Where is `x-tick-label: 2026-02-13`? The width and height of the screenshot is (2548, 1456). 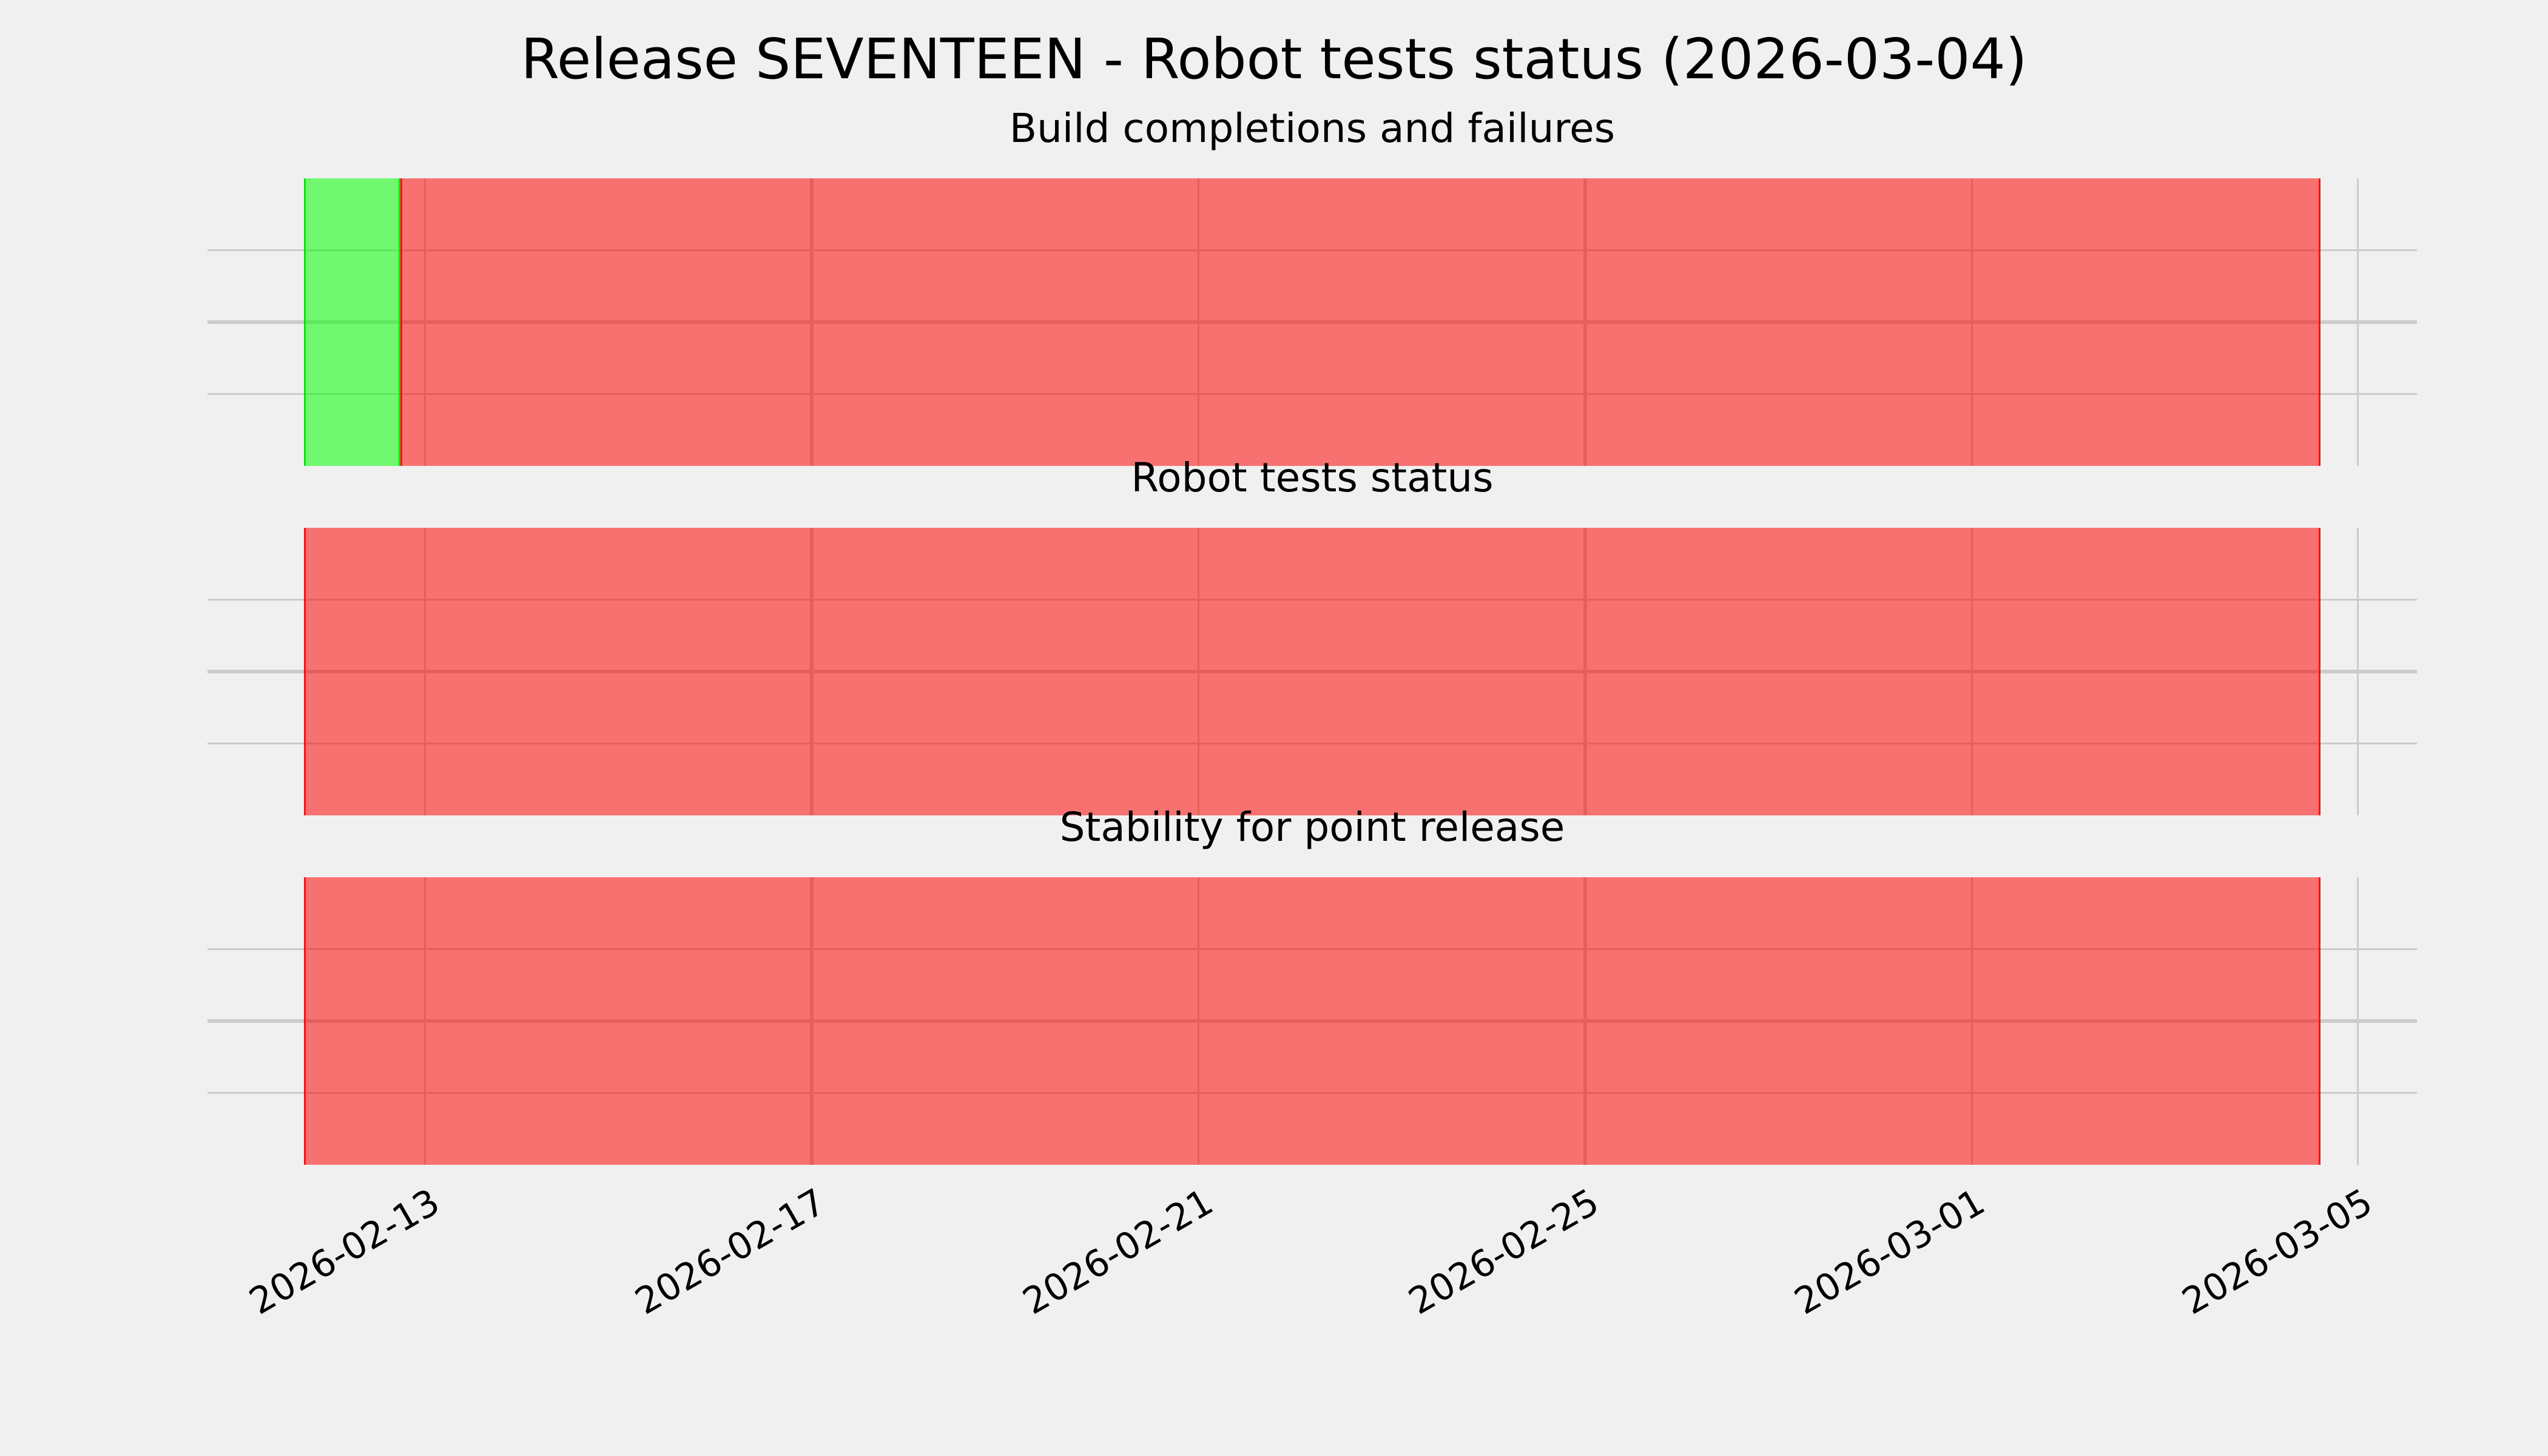
x-tick-label: 2026-02-13 is located at coordinates (344, 1251).